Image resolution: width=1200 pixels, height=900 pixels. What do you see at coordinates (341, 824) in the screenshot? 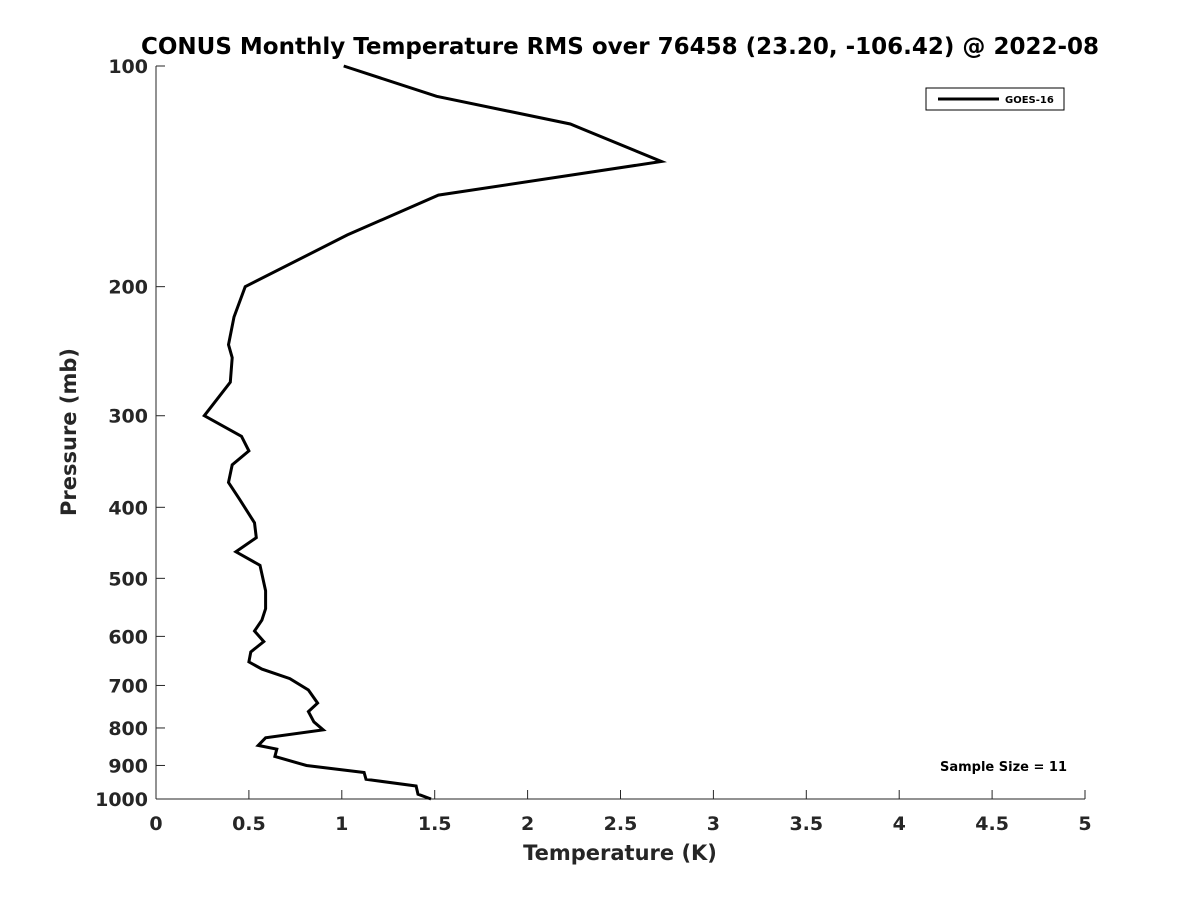
I see `x-tick-label: 1` at bounding box center [341, 824].